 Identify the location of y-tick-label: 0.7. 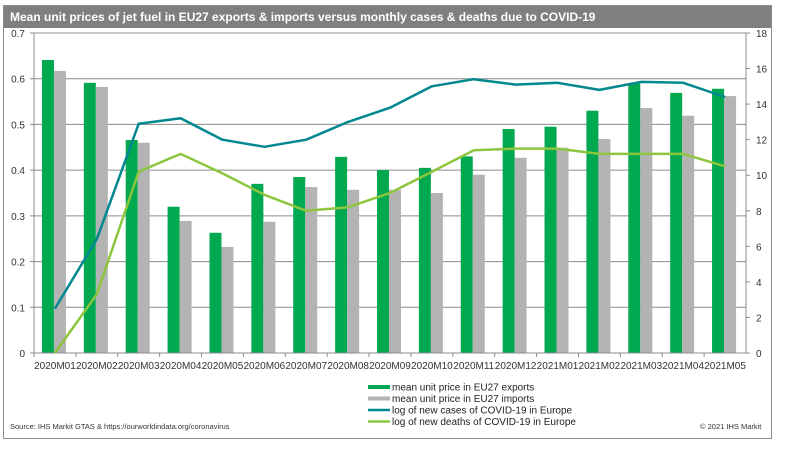
(18, 34).